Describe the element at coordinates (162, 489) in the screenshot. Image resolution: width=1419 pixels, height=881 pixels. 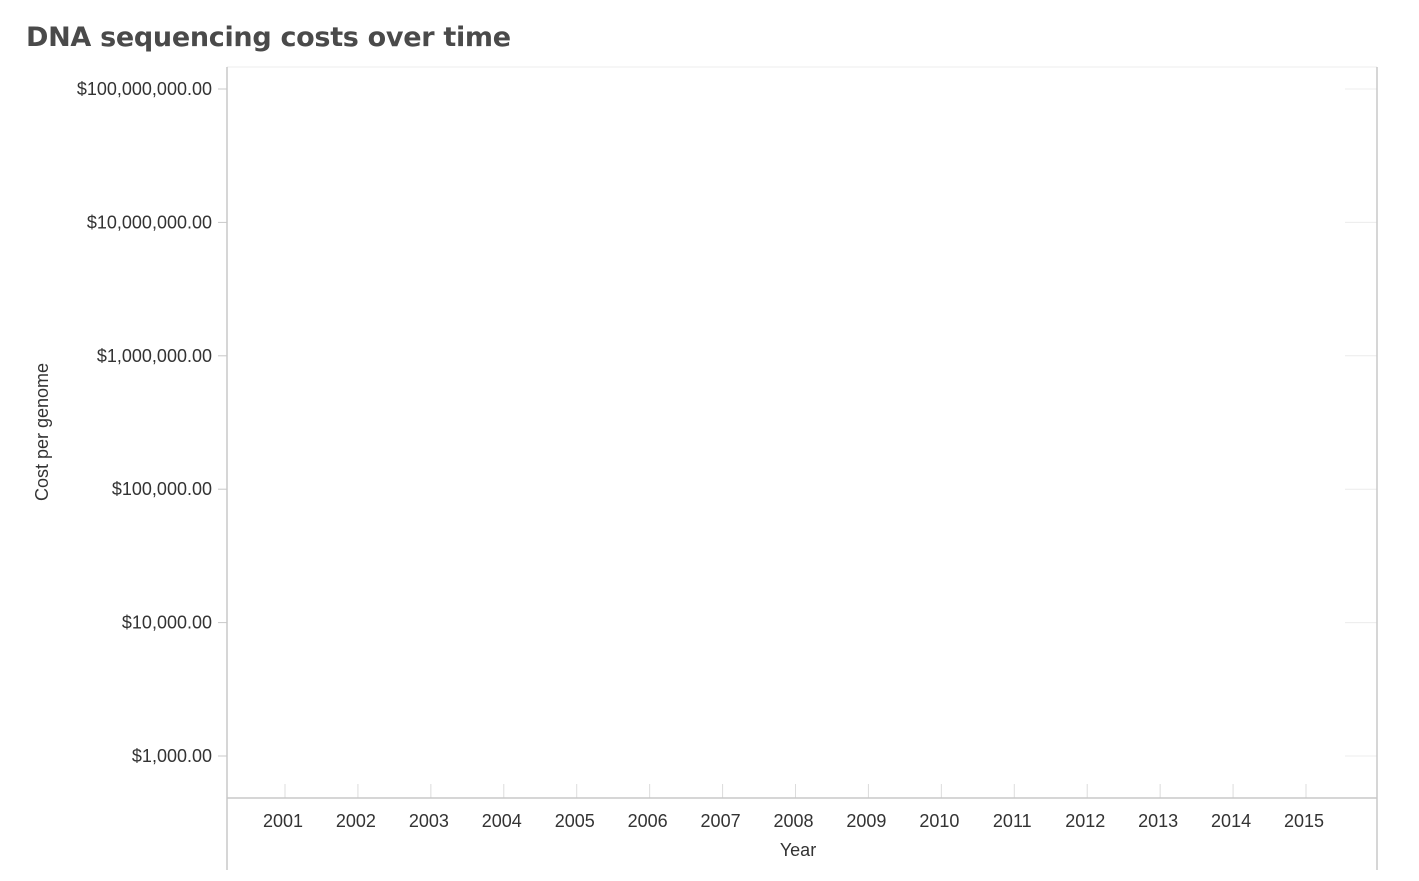
I see `y-tick-label: $100,000.00` at that location.